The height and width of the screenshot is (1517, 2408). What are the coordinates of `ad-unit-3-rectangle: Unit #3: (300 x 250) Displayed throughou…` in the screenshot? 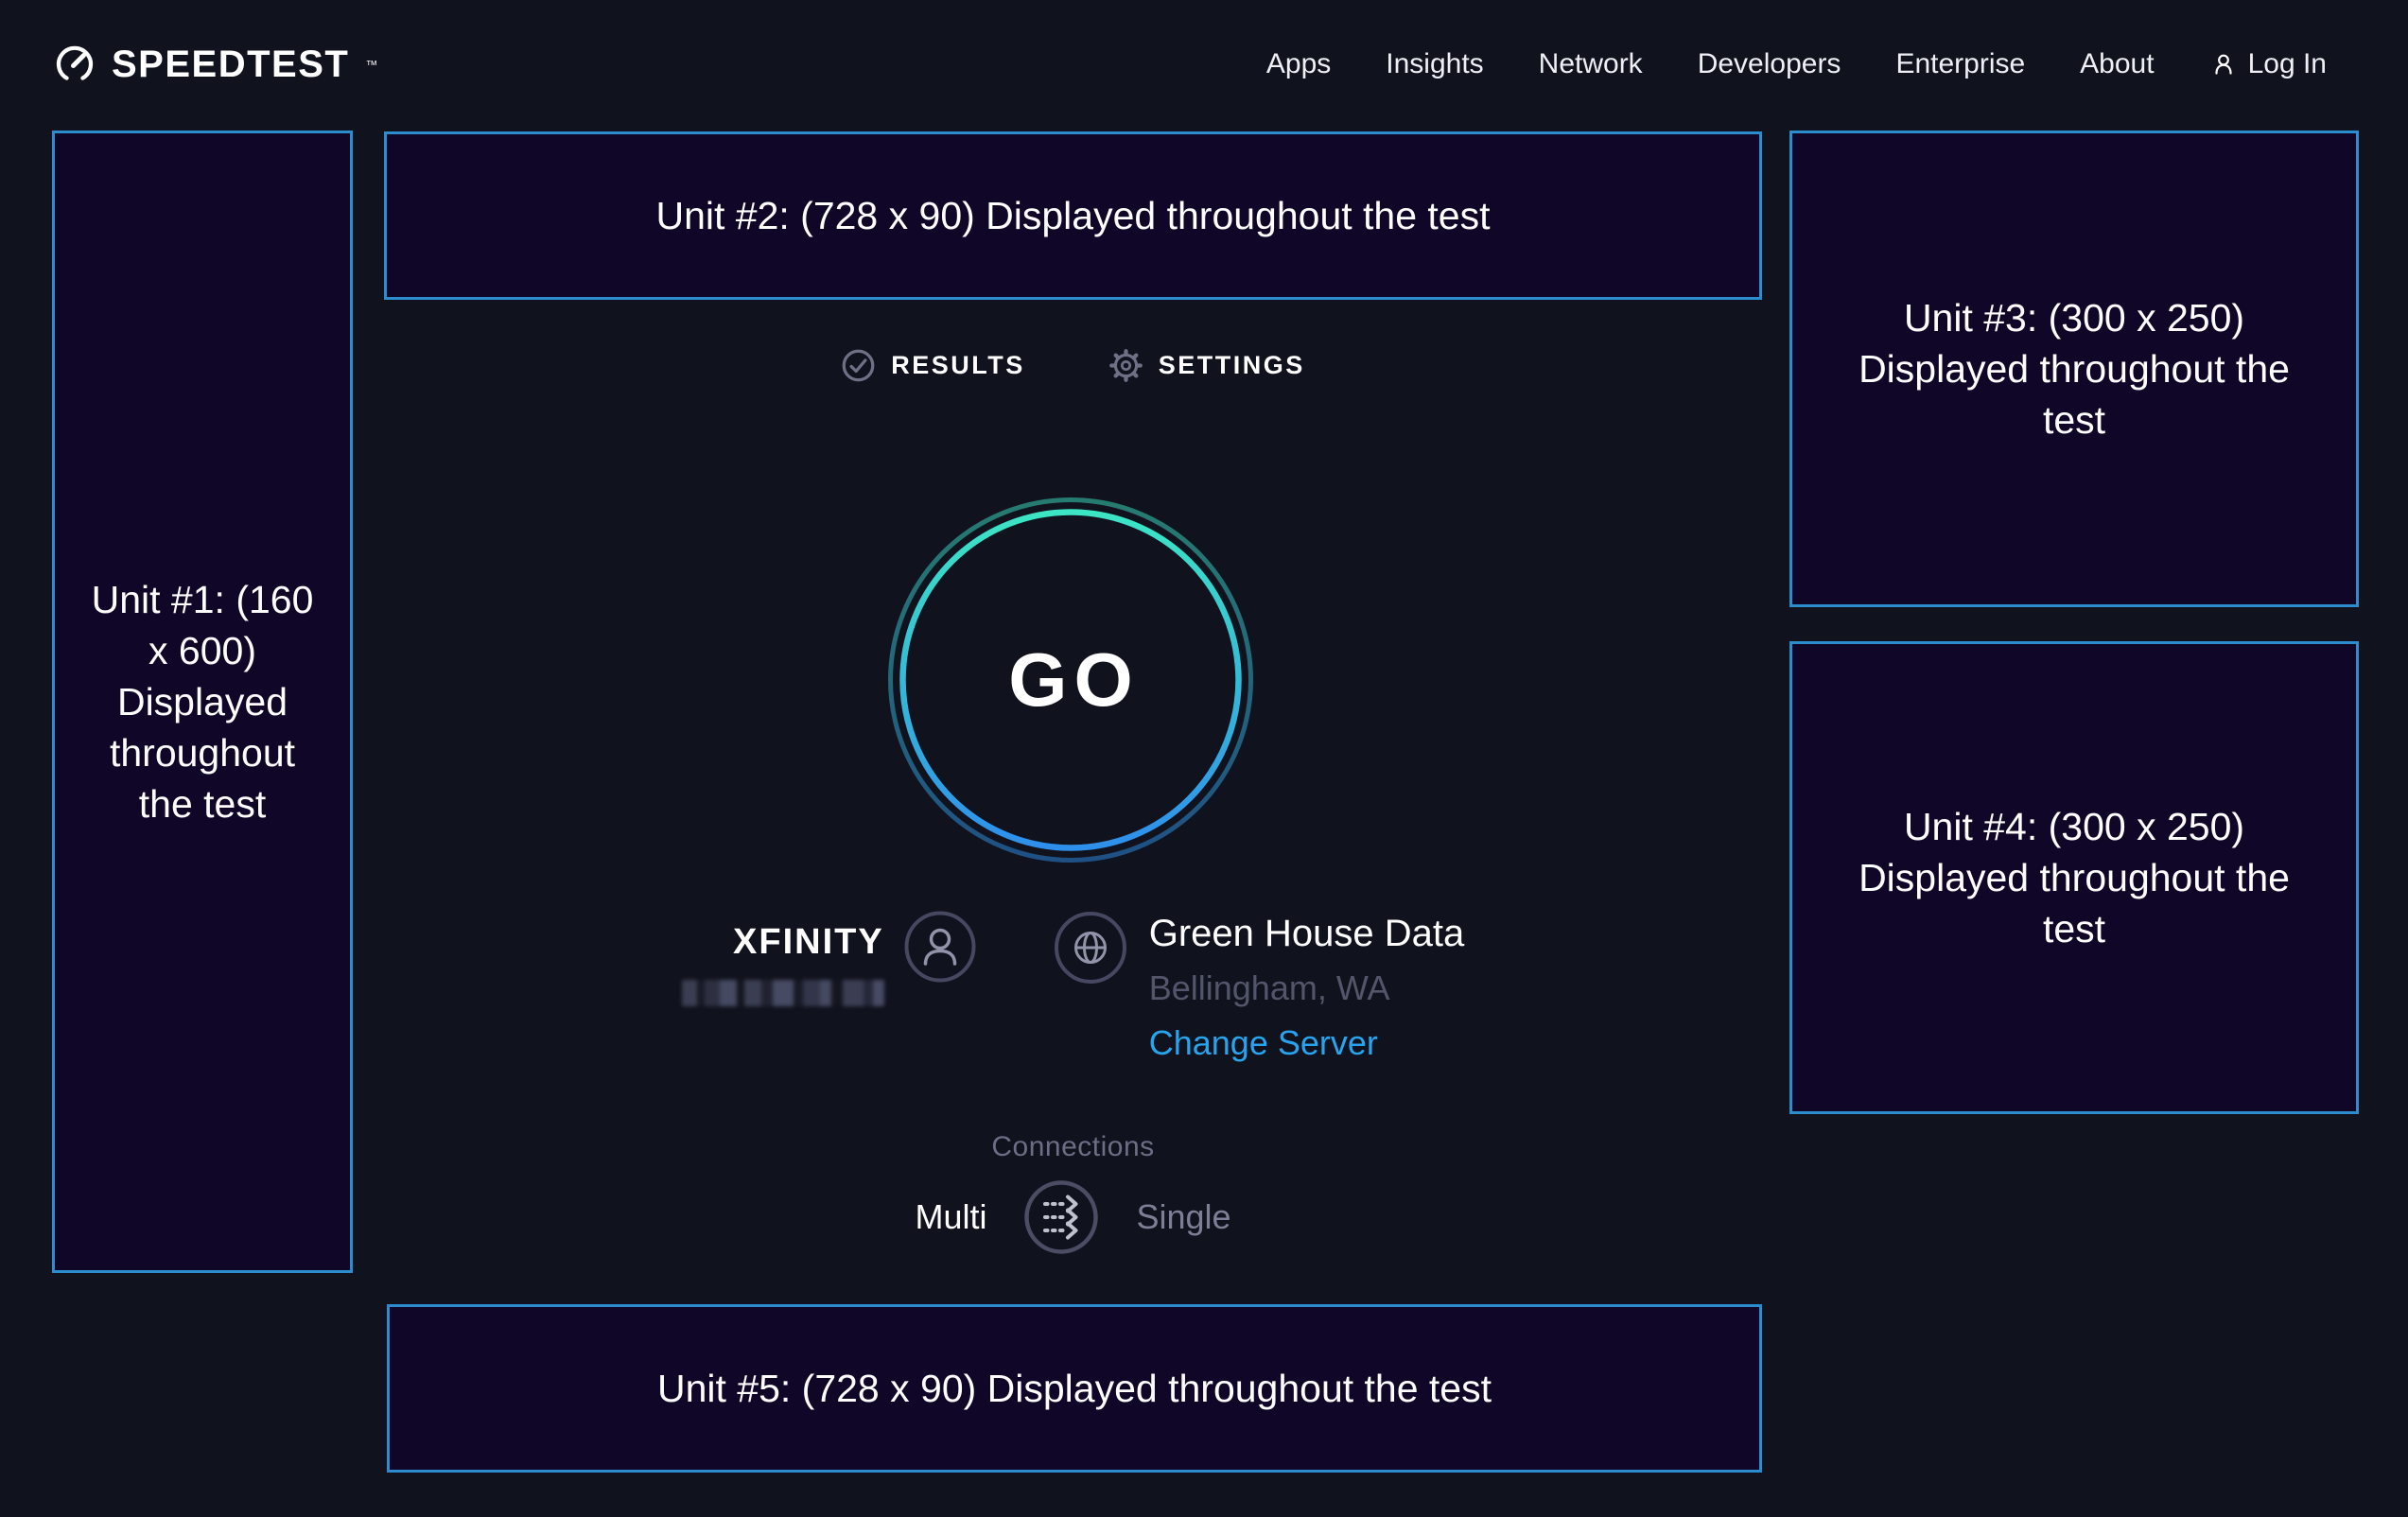 It's located at (2074, 369).